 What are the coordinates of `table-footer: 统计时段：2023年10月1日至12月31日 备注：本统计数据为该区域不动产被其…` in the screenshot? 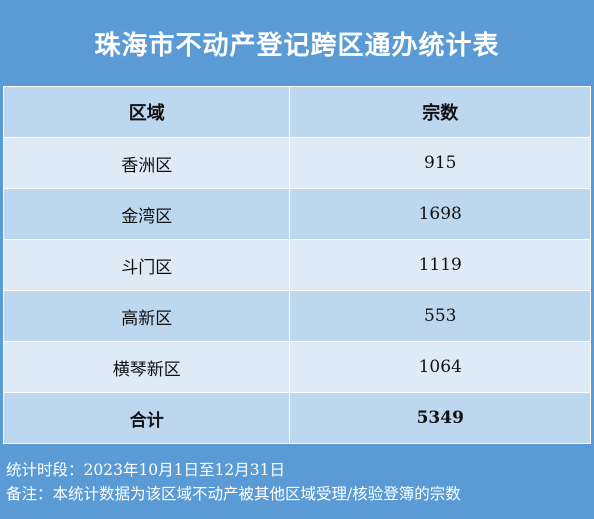 It's located at (298, 482).